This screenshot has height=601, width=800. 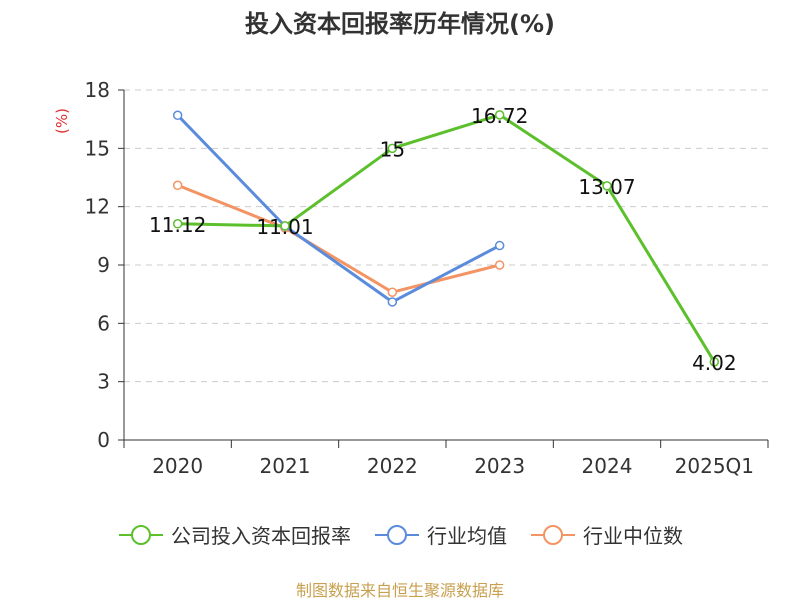 I want to click on data-label: 13.07, so click(x=606, y=187).